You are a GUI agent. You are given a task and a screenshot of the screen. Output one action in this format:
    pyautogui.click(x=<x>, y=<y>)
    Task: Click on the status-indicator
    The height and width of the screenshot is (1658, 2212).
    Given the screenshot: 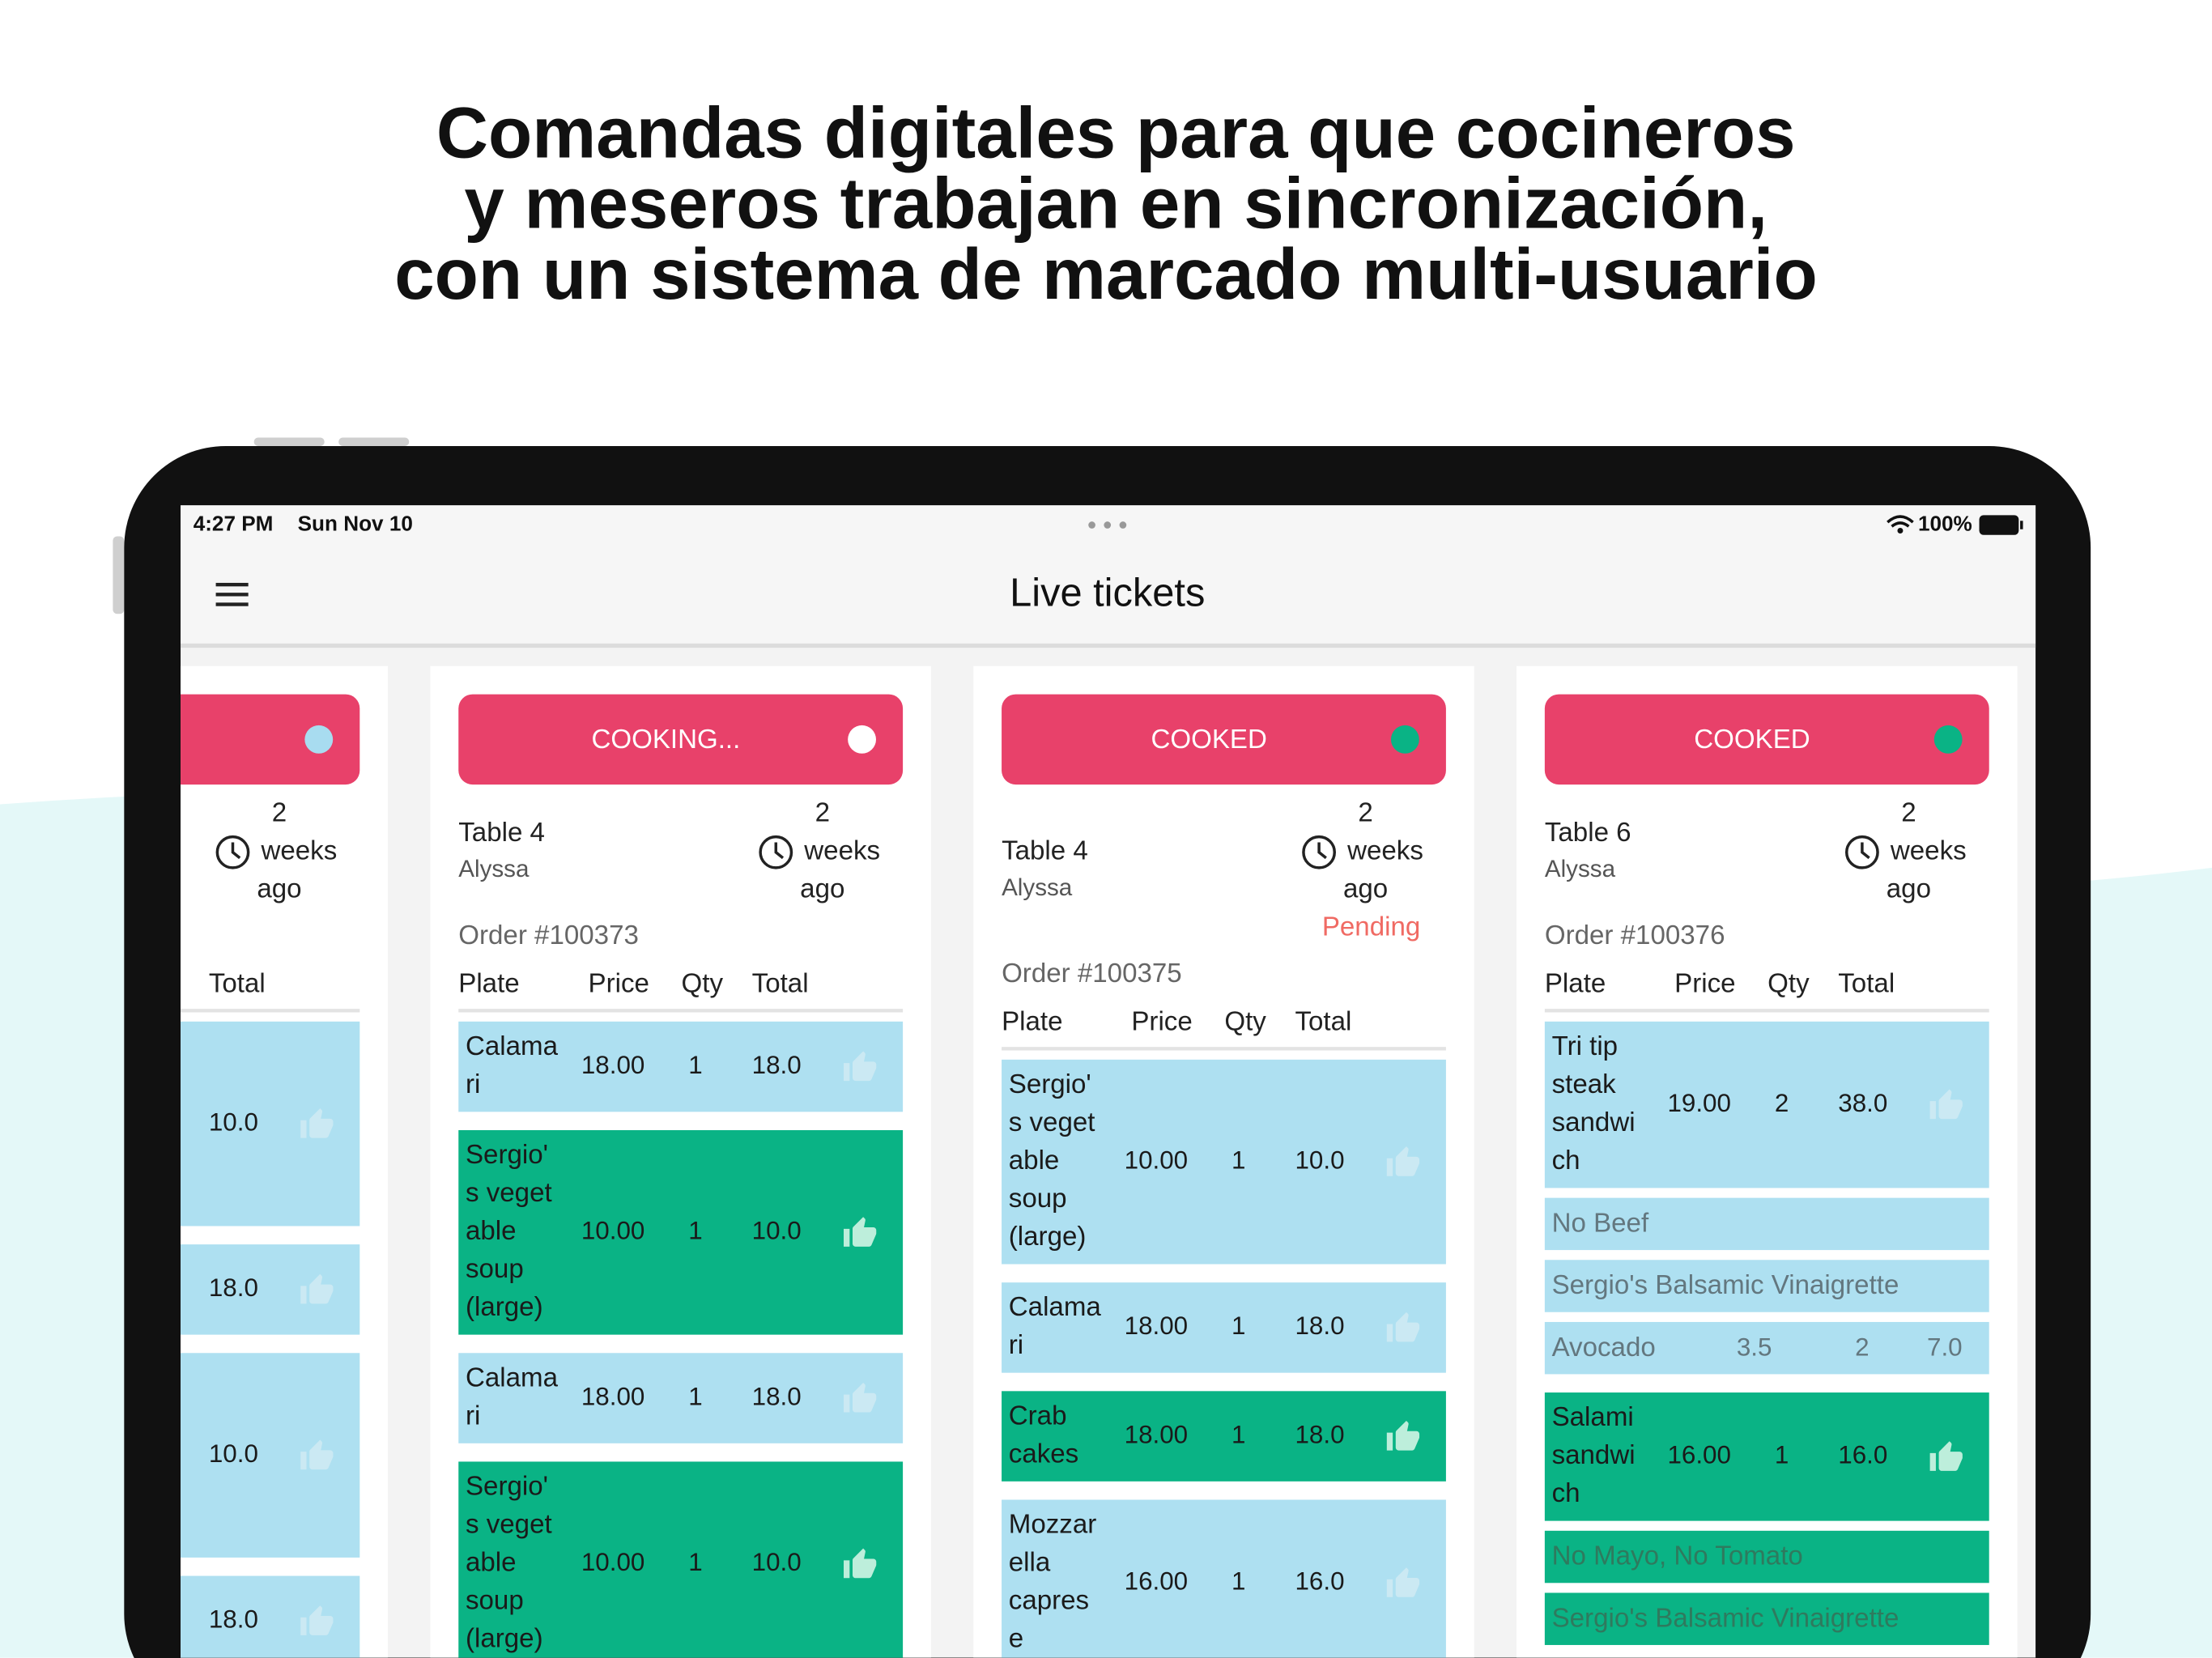 What is the action you would take?
    pyautogui.click(x=319, y=739)
    